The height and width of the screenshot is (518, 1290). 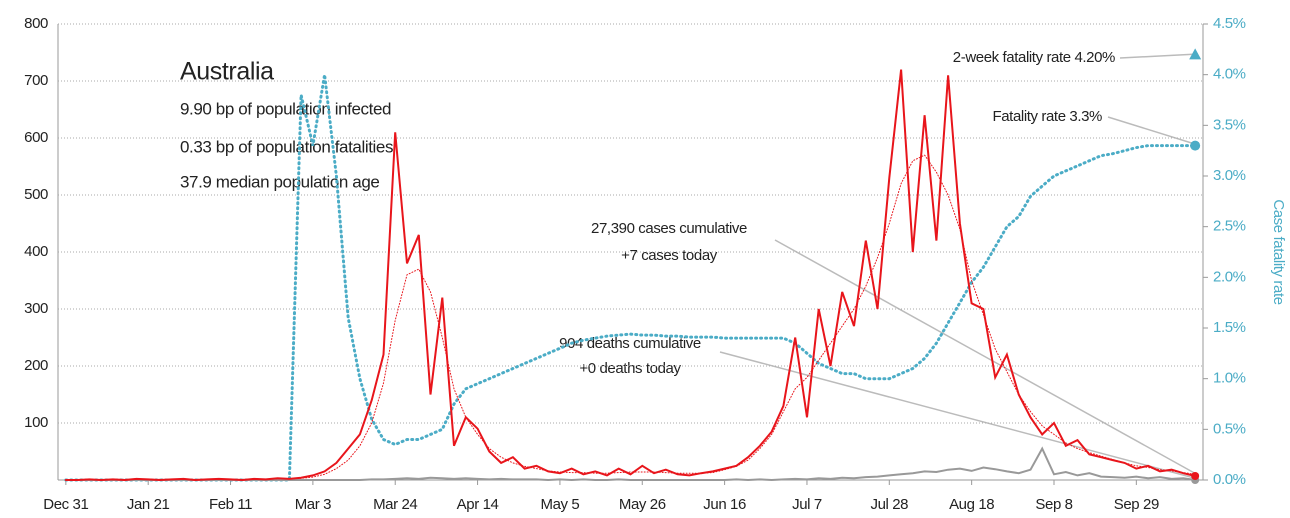 I want to click on y2-tick-label: 3.5%, so click(x=1229, y=124).